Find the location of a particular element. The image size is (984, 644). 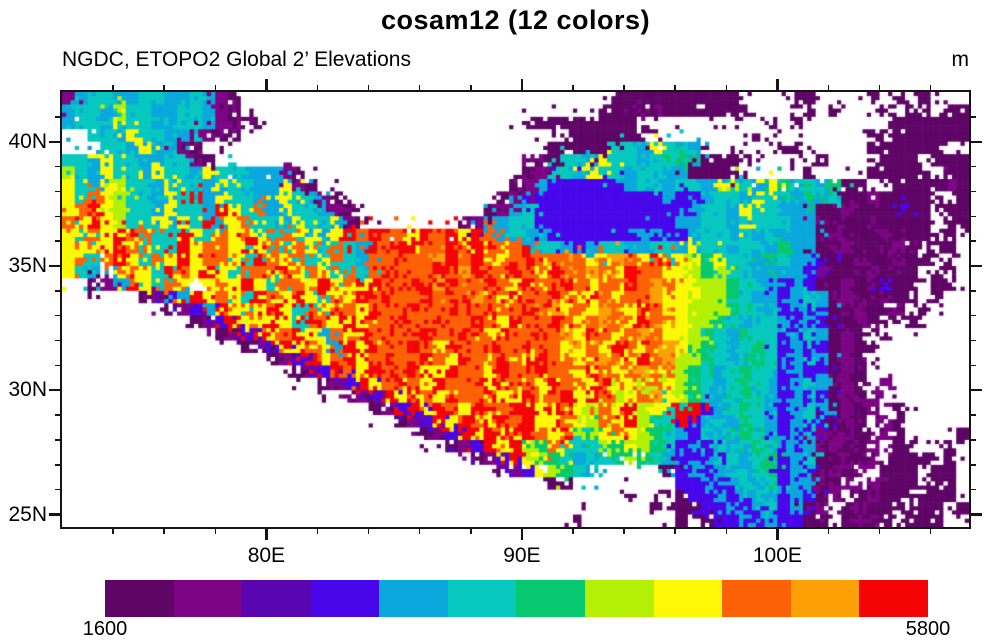

plot-subtitle: NGDC, ETOPO2 Global 2’ Elevations is located at coordinates (236, 59).